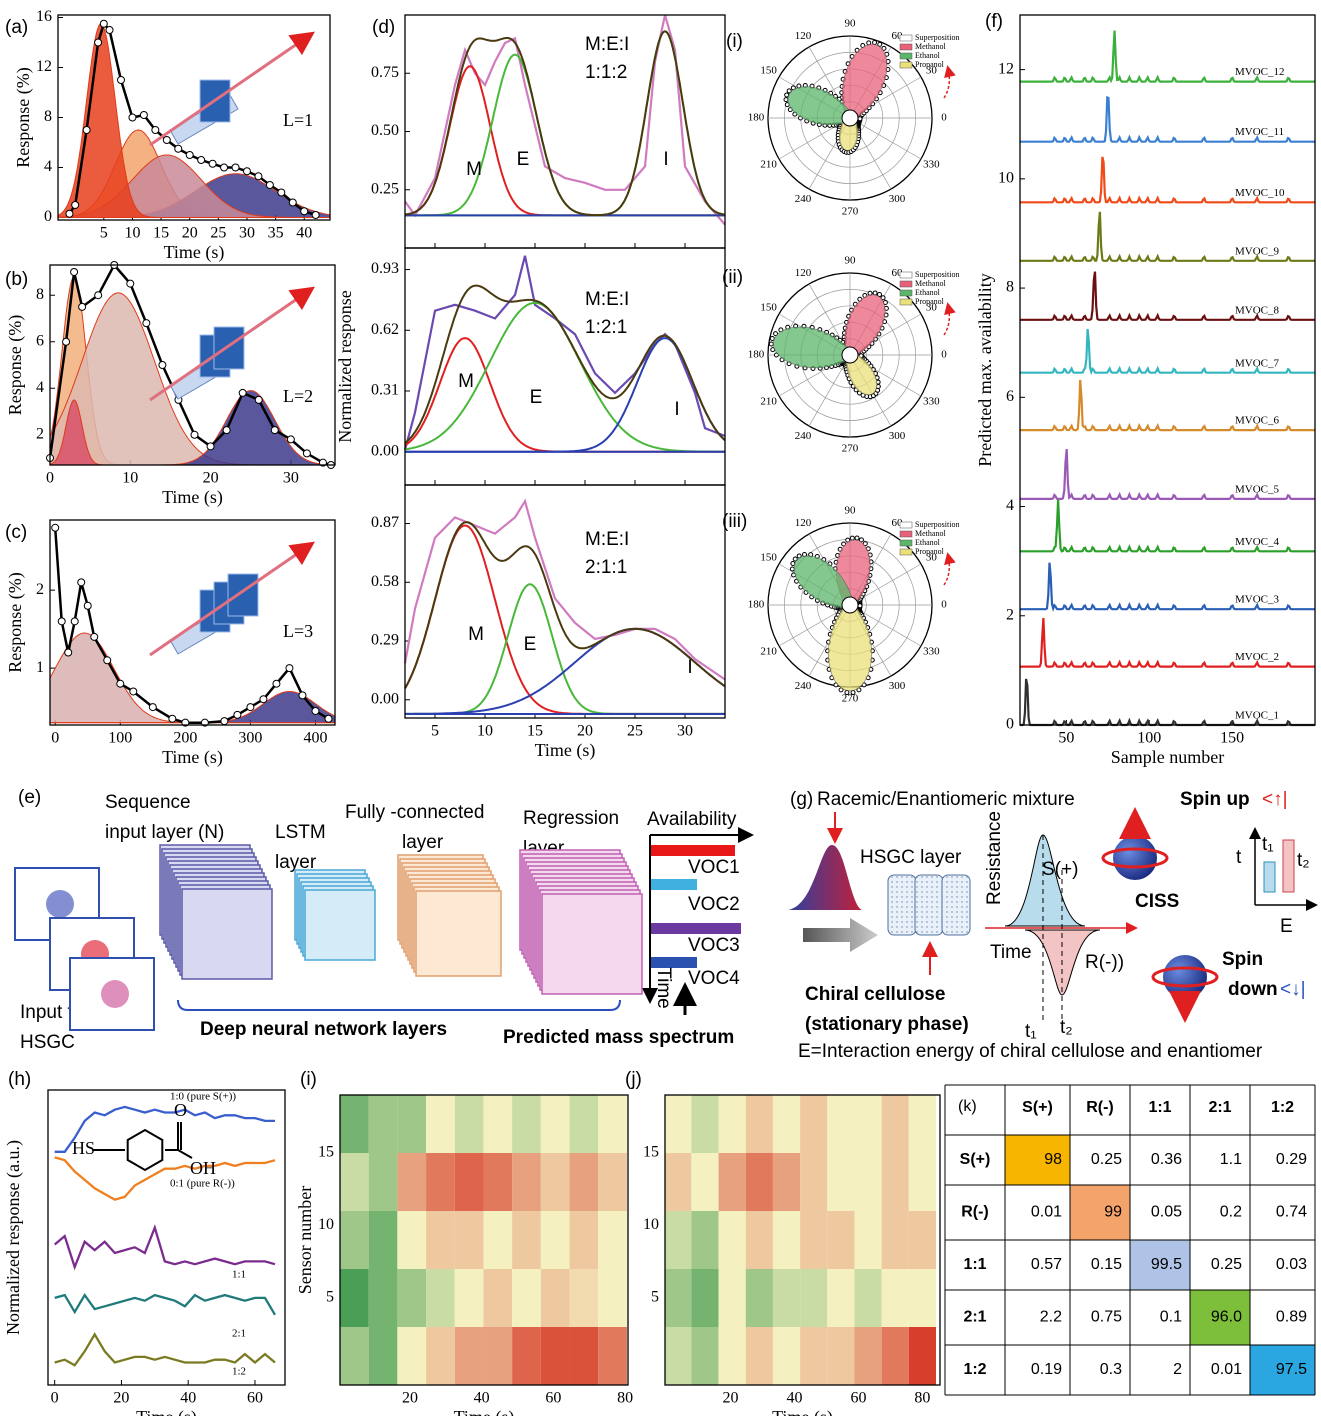 The image size is (1321, 1416). Describe the element at coordinates (1177, 1369) in the screenshot. I see `cell: 2` at that location.